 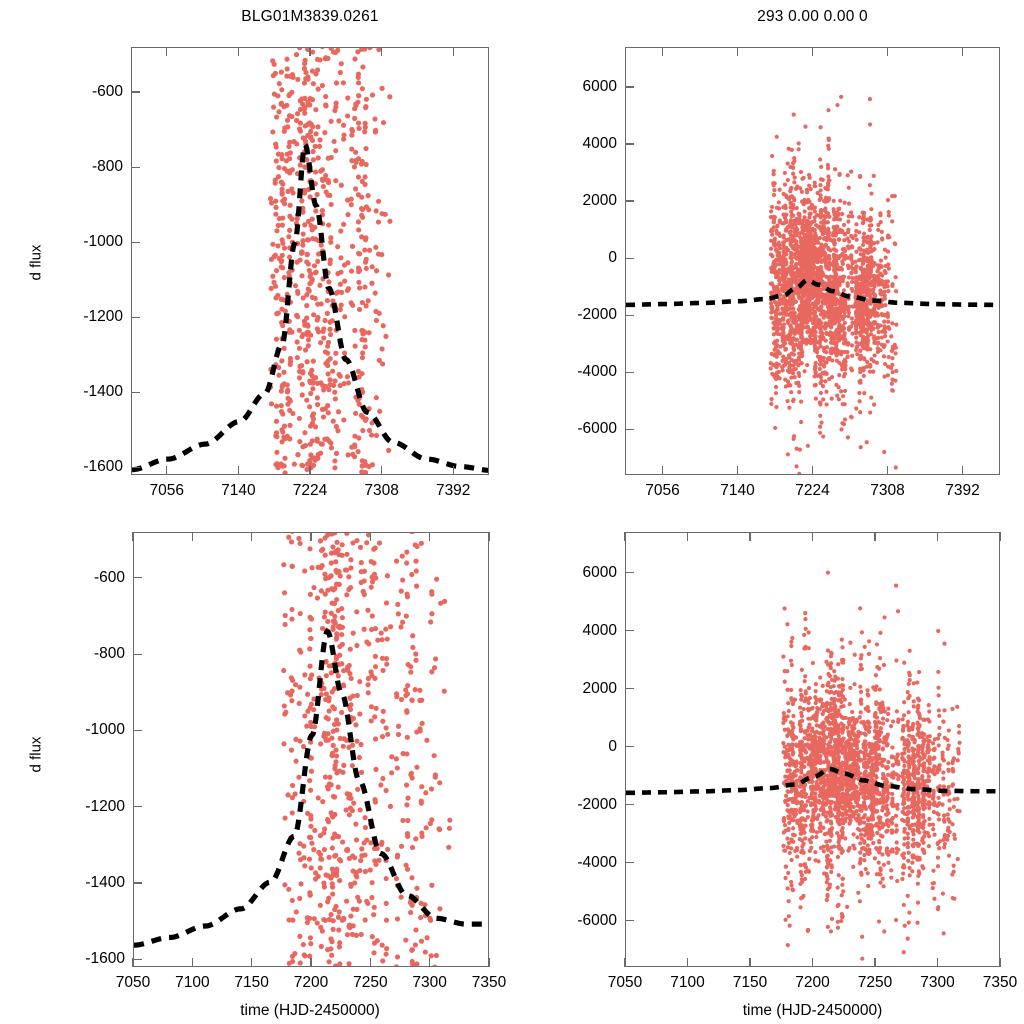 What do you see at coordinates (737, 490) in the screenshot?
I see `x-axis-tick-label: 7140` at bounding box center [737, 490].